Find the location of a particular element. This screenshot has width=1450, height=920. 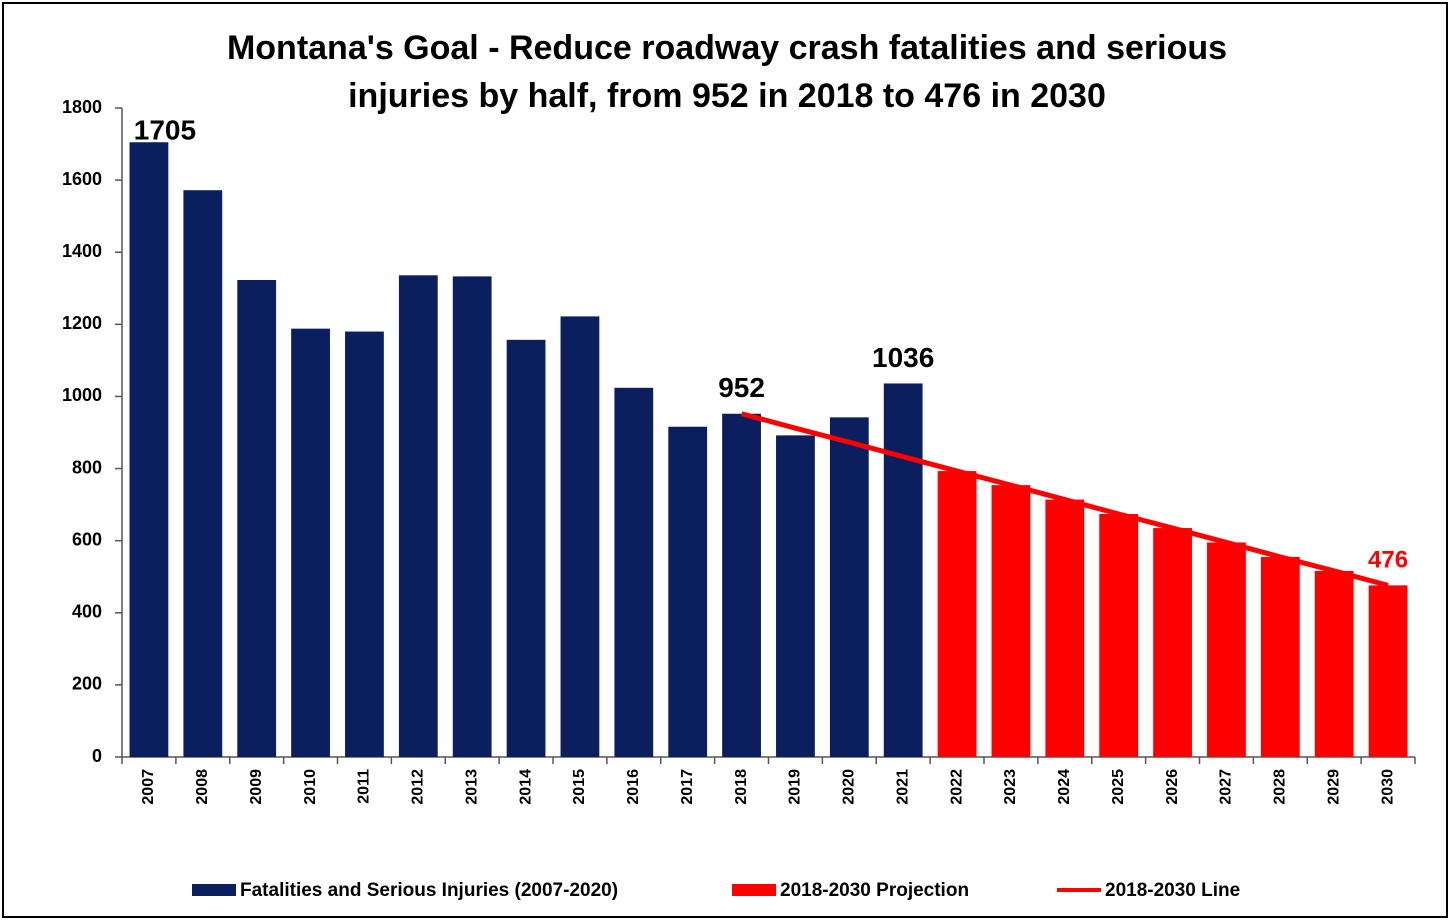

legend-label: 2018-2030 Line is located at coordinates (1172, 890).